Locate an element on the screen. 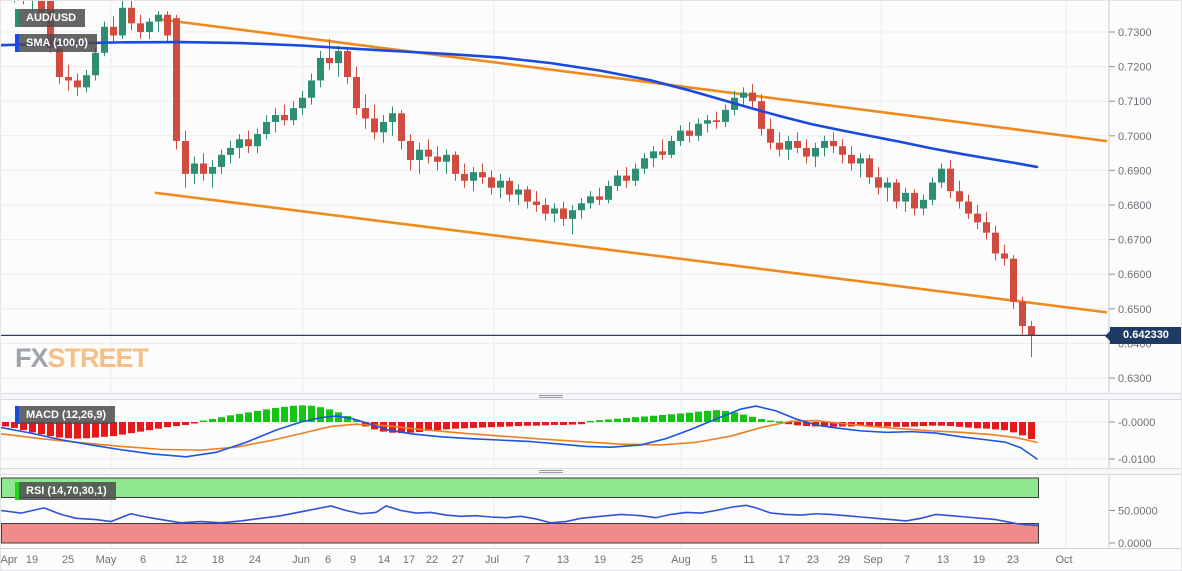 The image size is (1182, 571). price-axis-label: 0.7000 is located at coordinates (1135, 137).